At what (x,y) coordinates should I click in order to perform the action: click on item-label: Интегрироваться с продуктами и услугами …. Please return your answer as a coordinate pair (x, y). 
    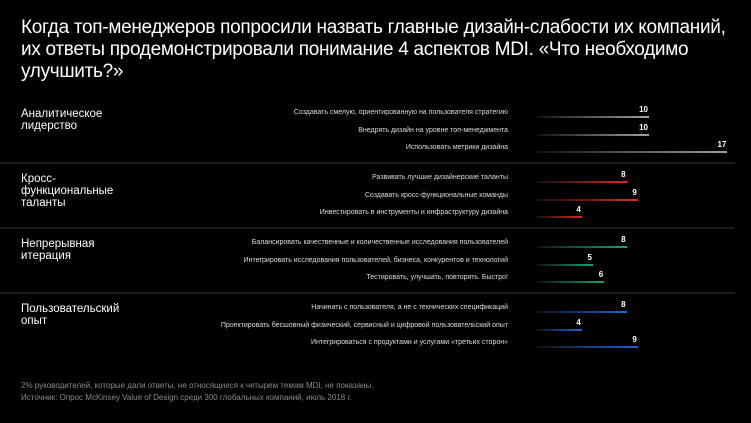
    Looking at the image, I should click on (409, 342).